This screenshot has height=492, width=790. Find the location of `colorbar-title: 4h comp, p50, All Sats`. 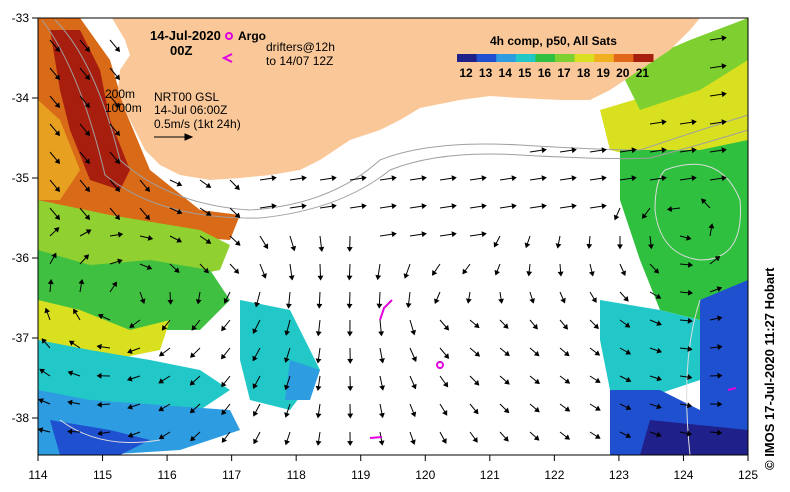

colorbar-title: 4h comp, p50, All Sats is located at coordinates (553, 41).